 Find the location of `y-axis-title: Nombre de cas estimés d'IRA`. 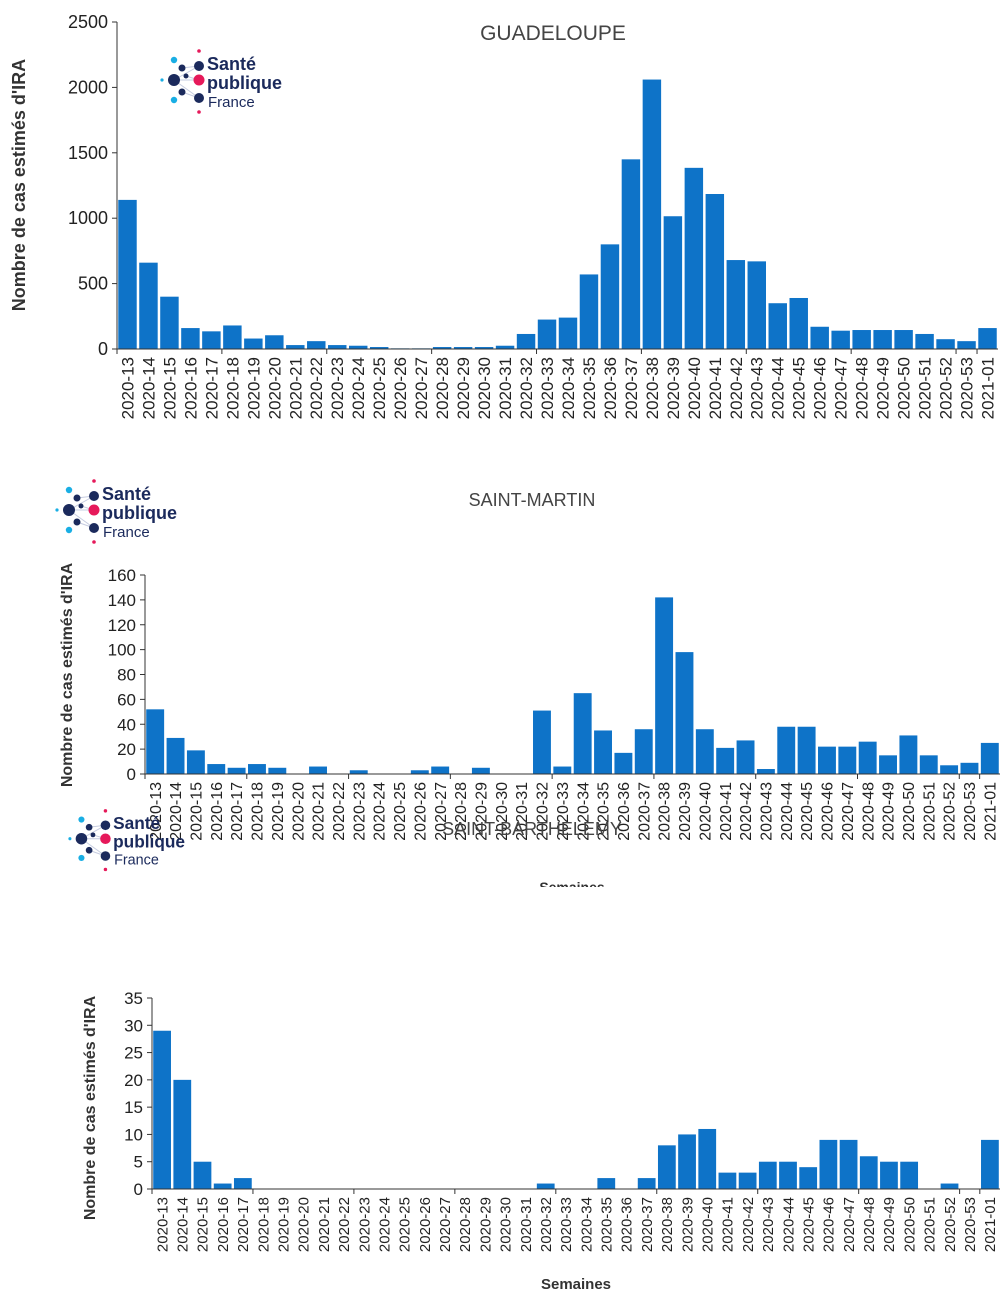

y-axis-title: Nombre de cas estimés d'IRA is located at coordinates (67, 674).